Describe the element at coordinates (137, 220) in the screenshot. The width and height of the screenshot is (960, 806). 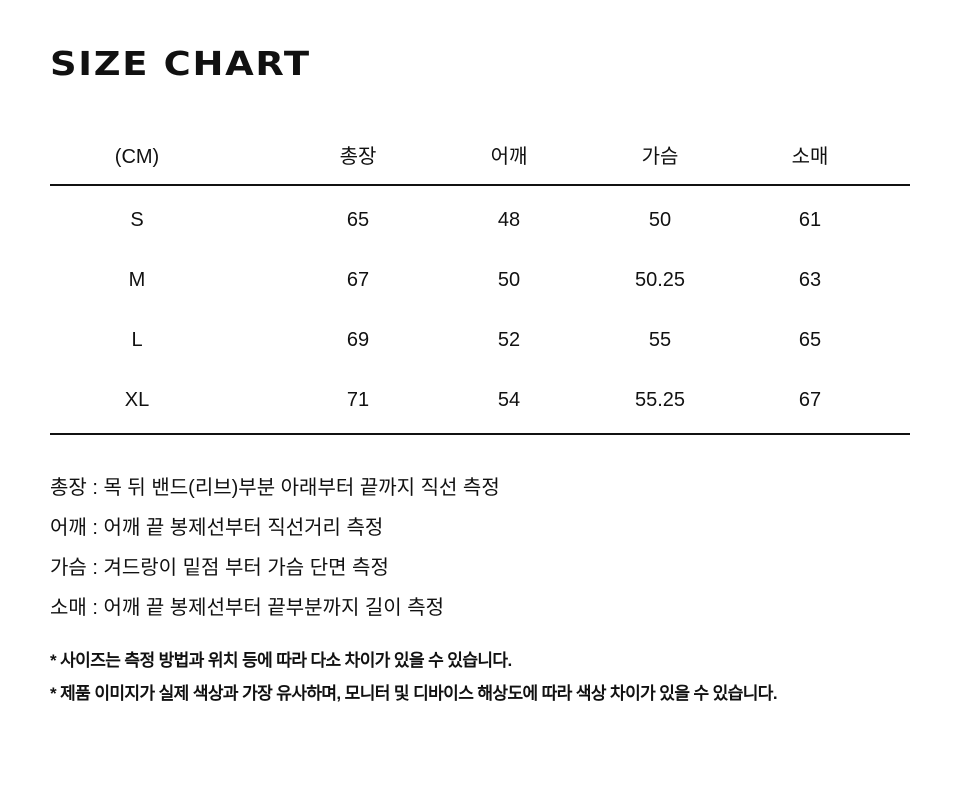
I see `size-label: S` at that location.